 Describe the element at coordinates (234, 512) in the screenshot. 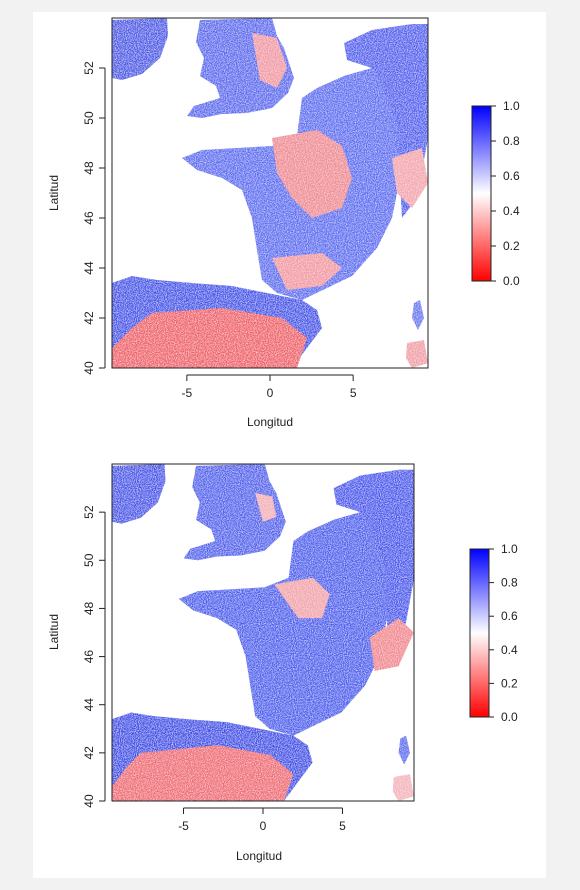

I see `region-great-britain` at that location.